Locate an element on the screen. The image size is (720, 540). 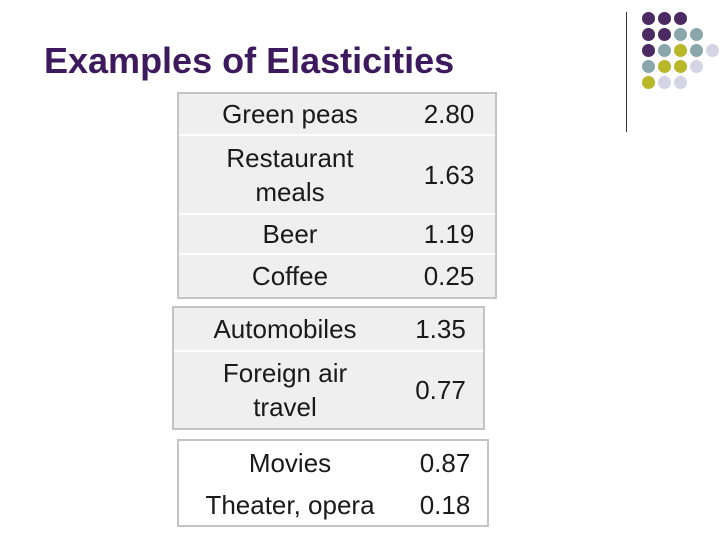
elasticity-value: 1.35 is located at coordinates (440, 329).